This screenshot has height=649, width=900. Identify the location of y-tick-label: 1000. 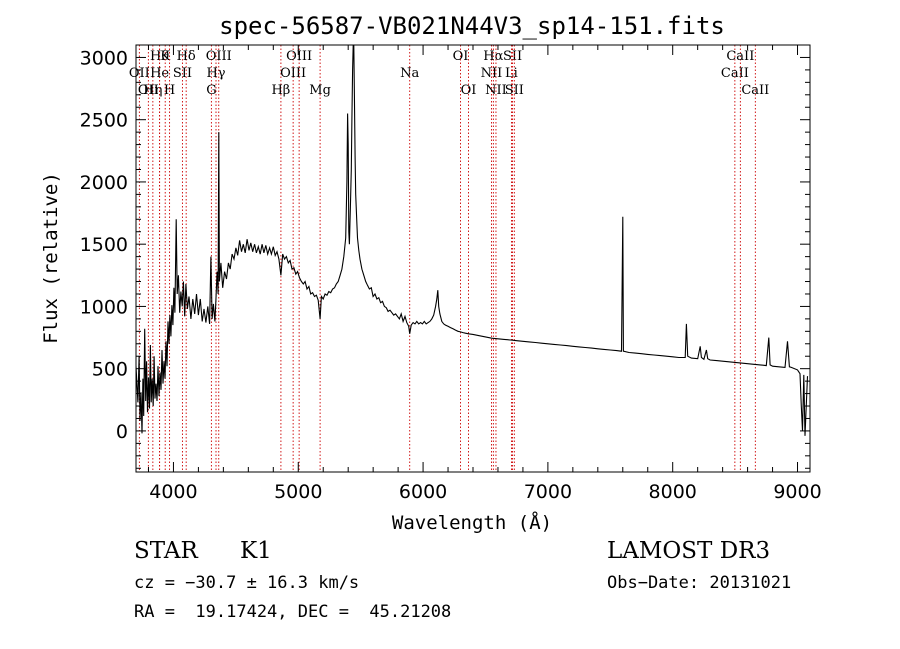
(104, 307).